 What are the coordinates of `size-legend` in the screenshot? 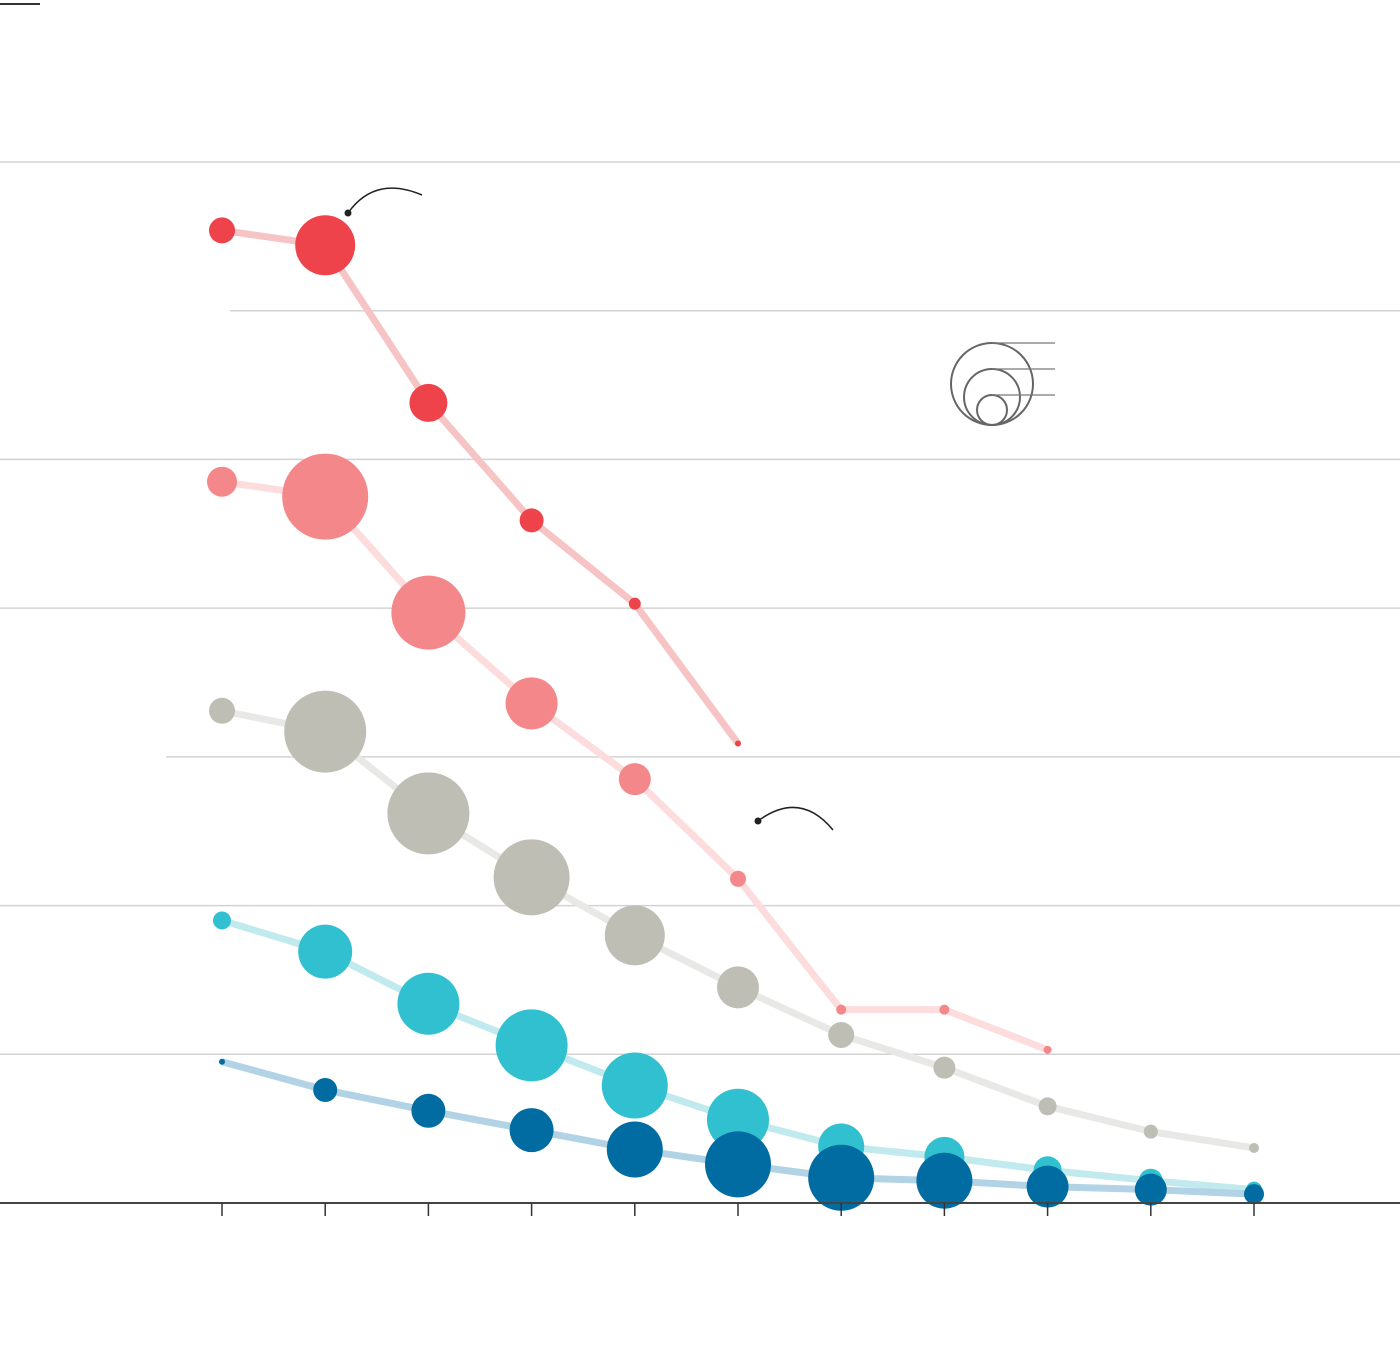 It's located at (1002, 384).